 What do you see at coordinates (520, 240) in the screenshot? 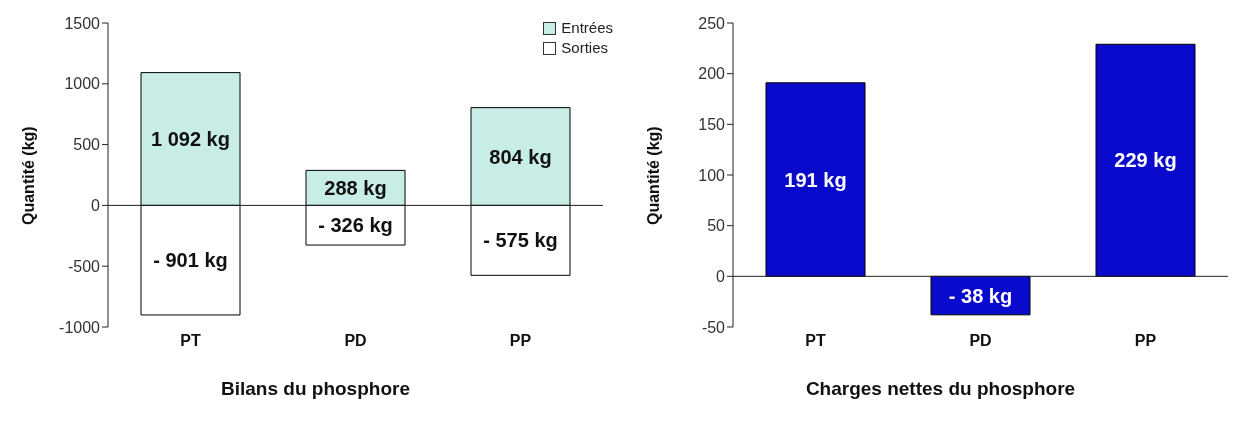
I see `data-label: - 575 kg` at bounding box center [520, 240].